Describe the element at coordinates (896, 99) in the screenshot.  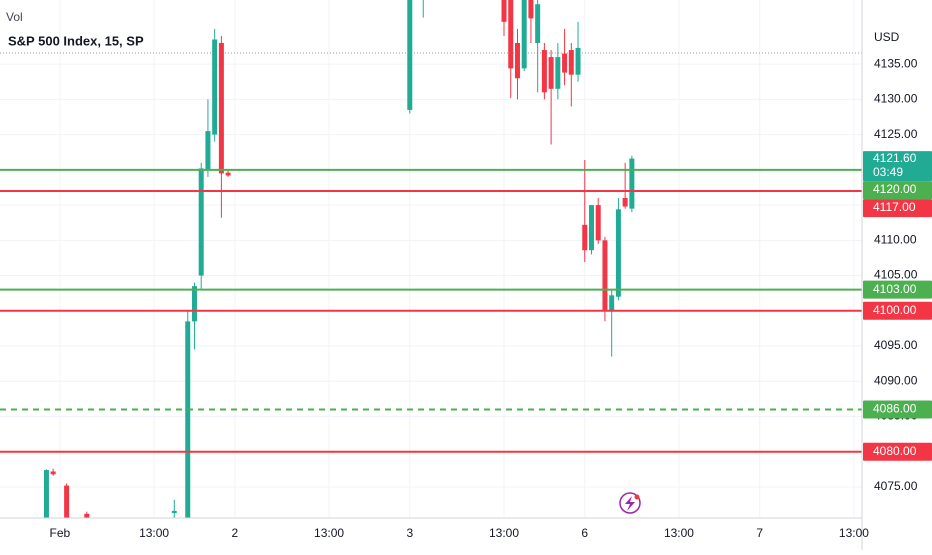
I see `y-tick-label: 4130.00` at that location.